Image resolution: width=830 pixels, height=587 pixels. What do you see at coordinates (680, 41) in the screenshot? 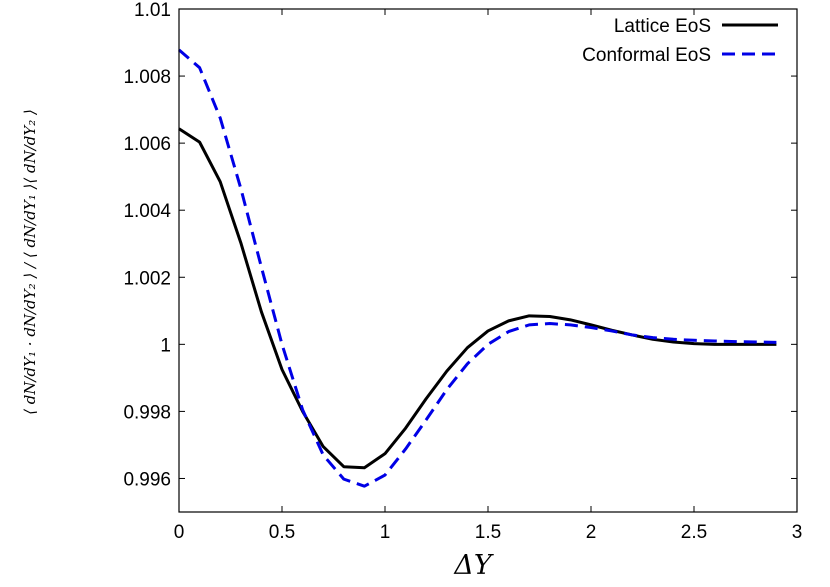
I see `legend: Lattice EoS Conformal EoS` at bounding box center [680, 41].